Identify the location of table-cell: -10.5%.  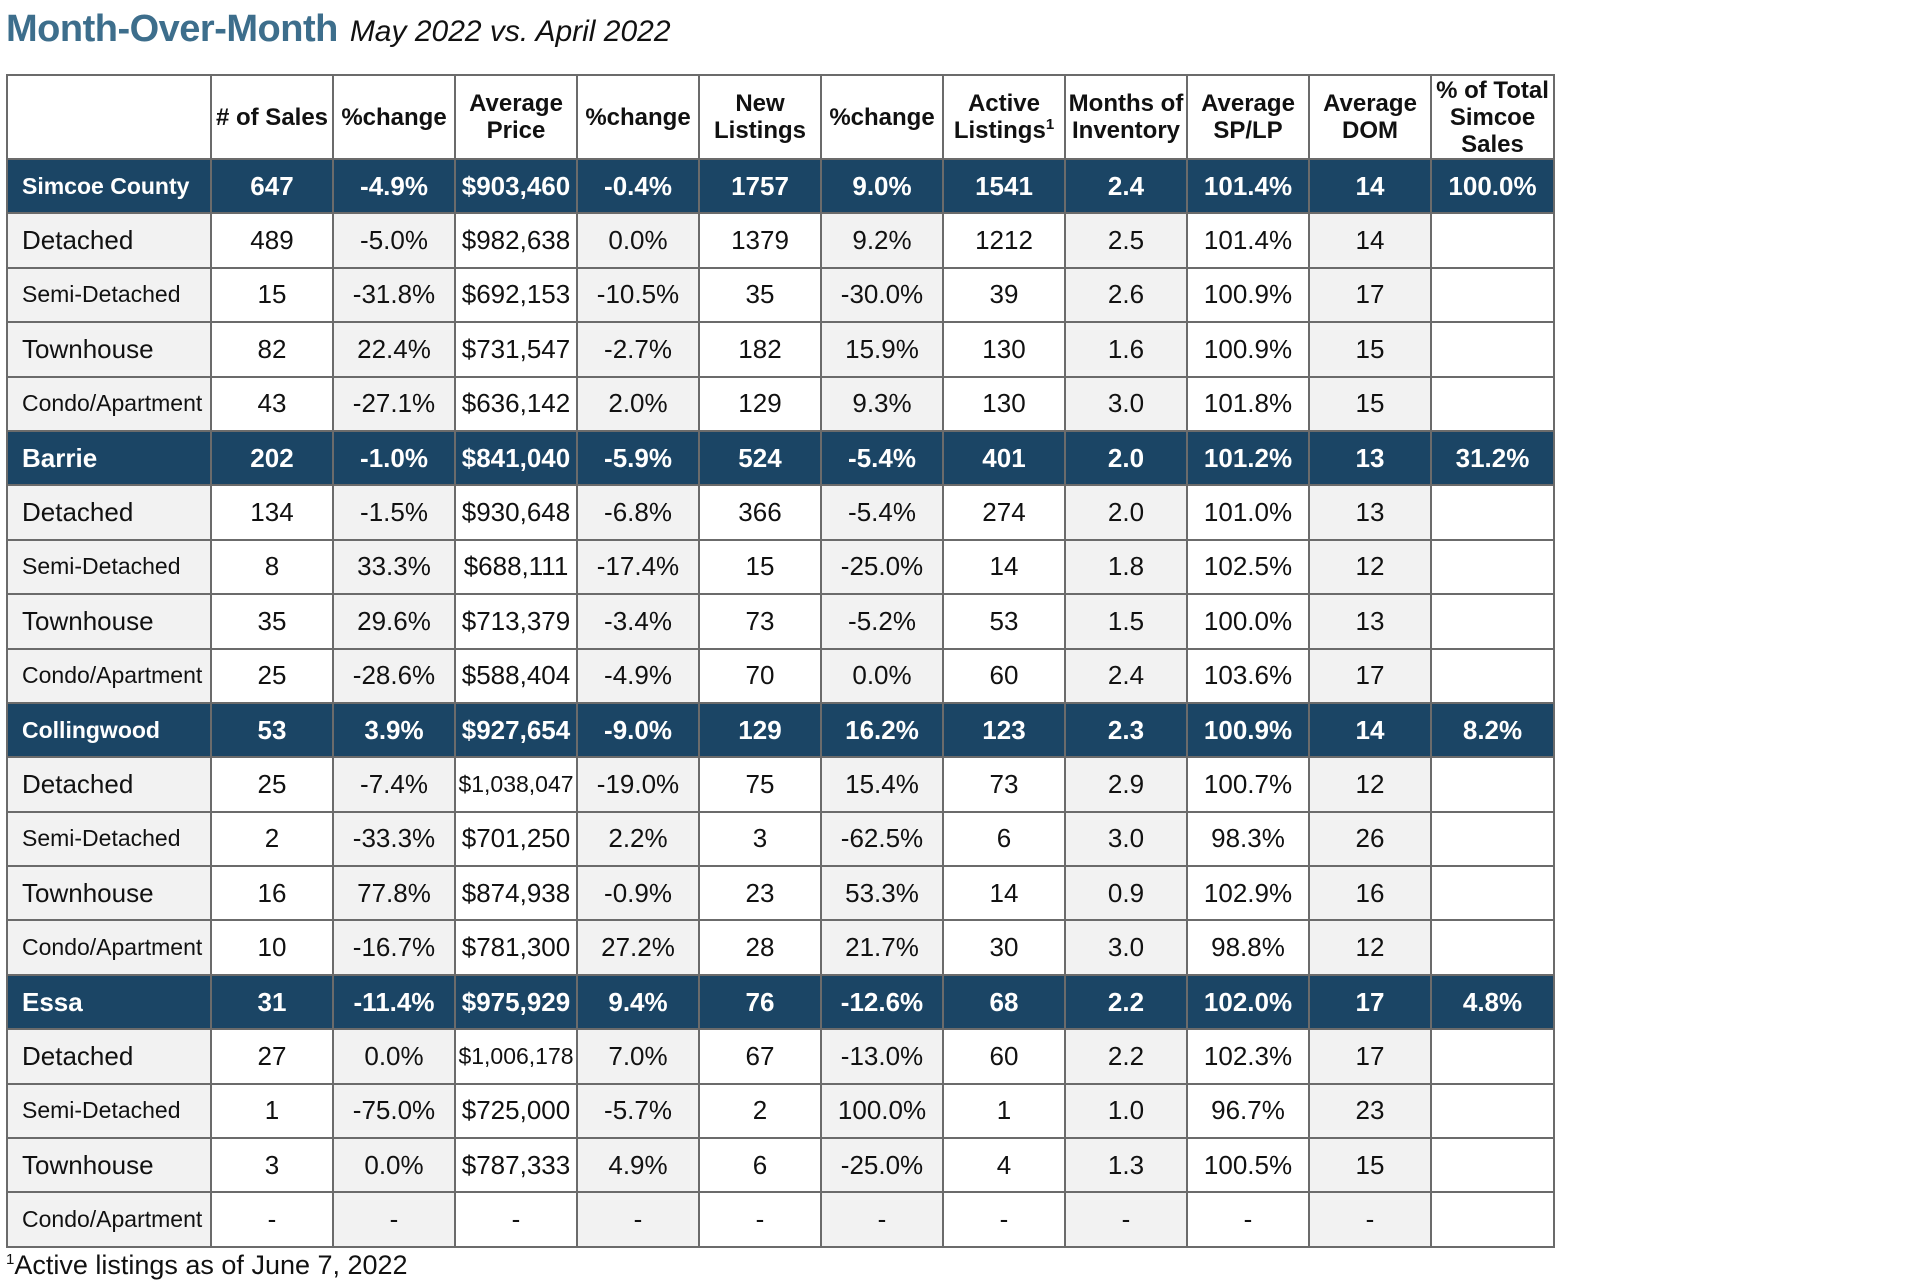
(638, 295).